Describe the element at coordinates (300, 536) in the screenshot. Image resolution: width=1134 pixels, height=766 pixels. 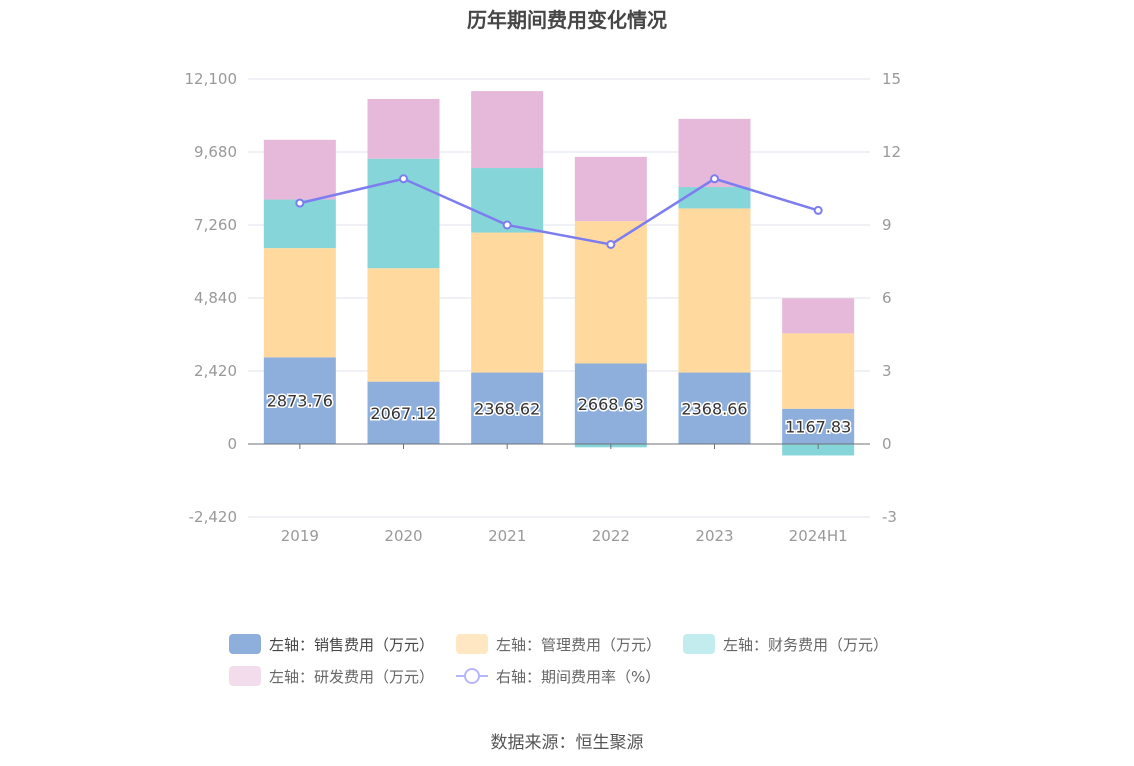
I see `category-label: 2019` at that location.